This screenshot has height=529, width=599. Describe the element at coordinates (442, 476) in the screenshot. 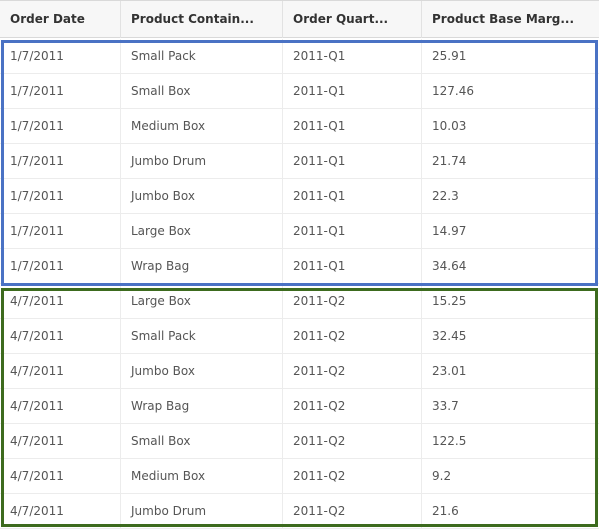

I see `product-base-margin-cell: 9.2` at that location.